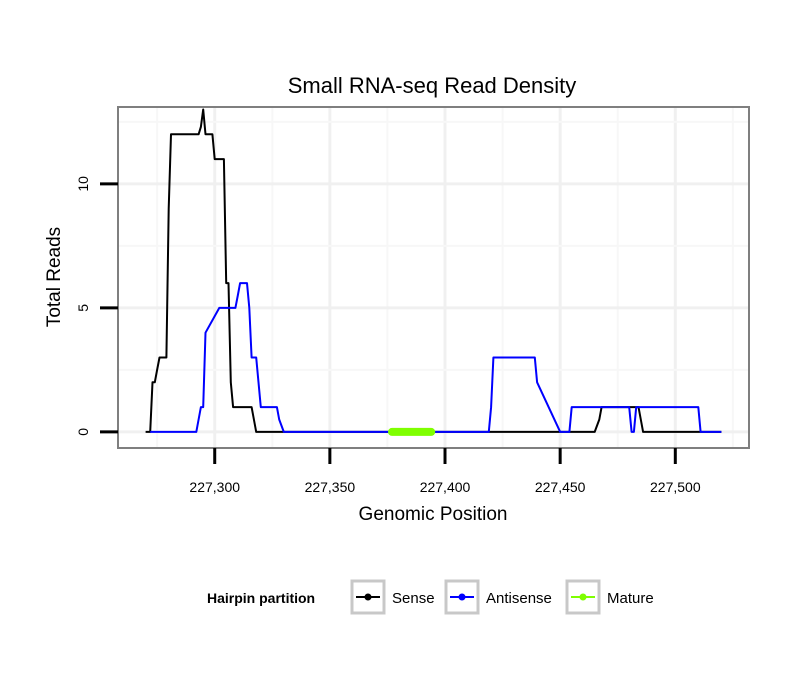 The image size is (810, 690). Describe the element at coordinates (630, 598) in the screenshot. I see `legend-label: Mature` at that location.